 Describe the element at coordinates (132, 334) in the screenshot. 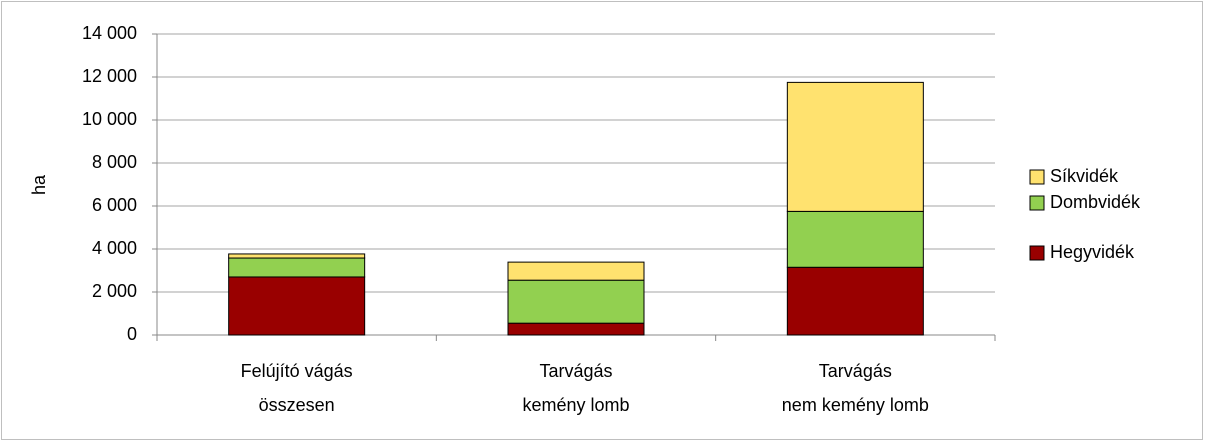

I see `y-tick-label: 0` at that location.